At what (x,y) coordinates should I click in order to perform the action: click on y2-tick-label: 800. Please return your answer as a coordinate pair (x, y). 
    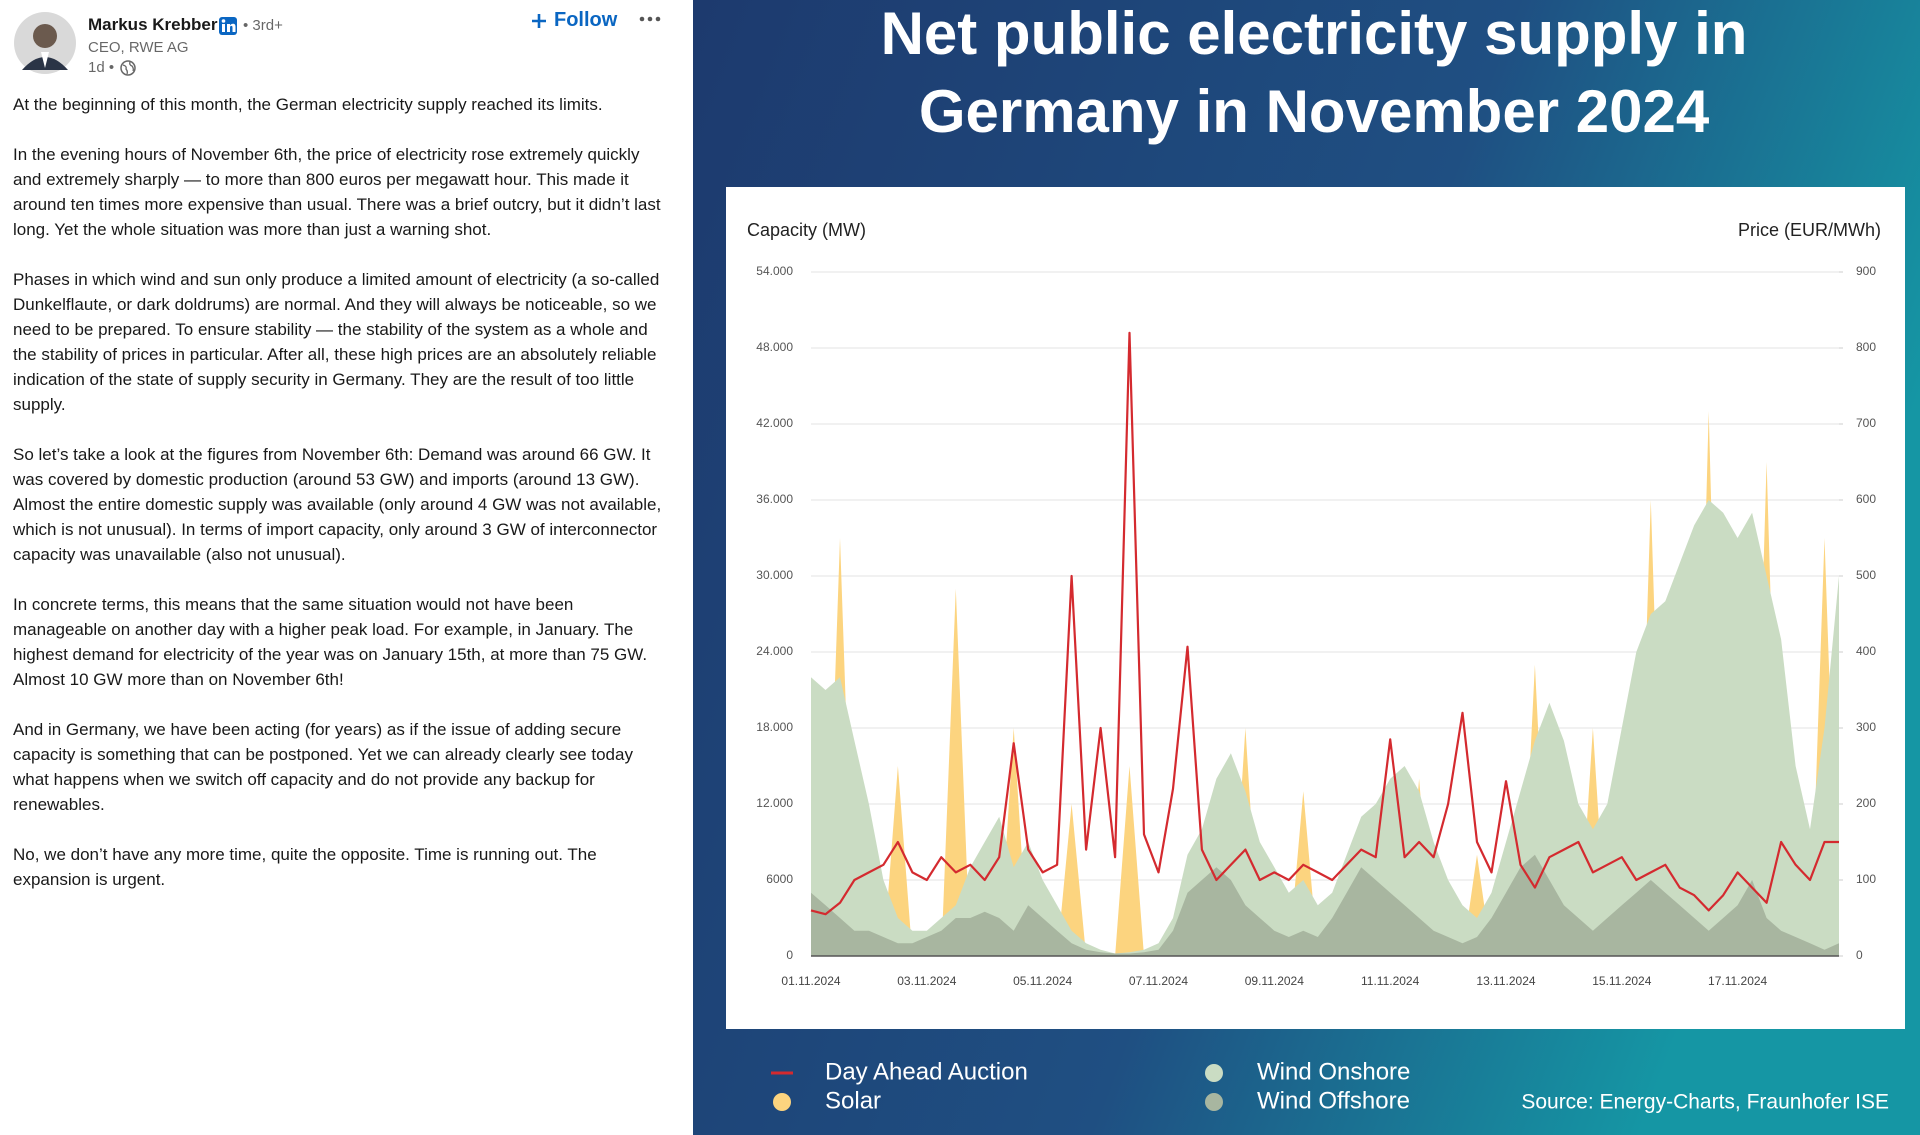
    Looking at the image, I should click on (1866, 347).